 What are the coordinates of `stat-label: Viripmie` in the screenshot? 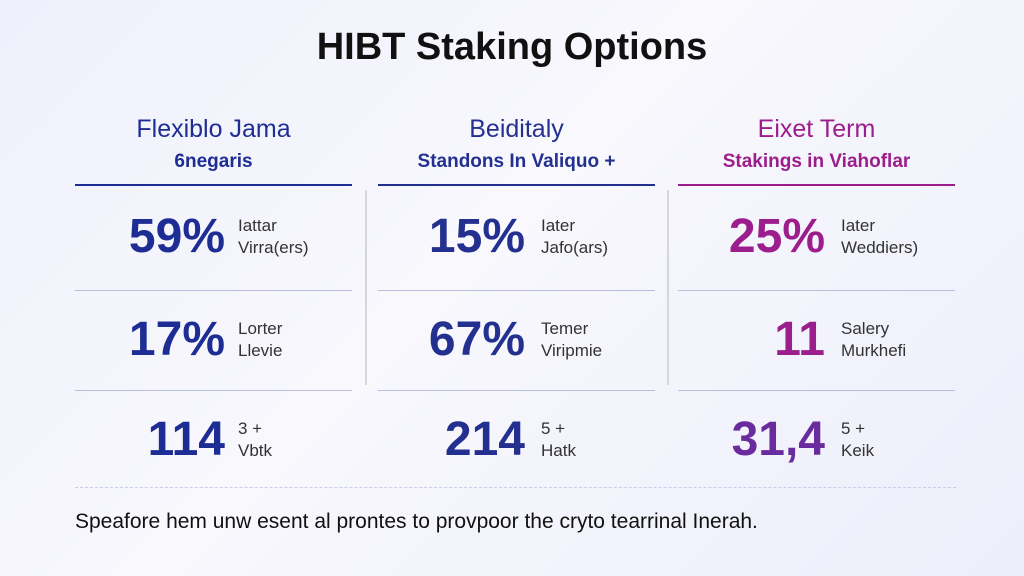 It's located at (572, 350).